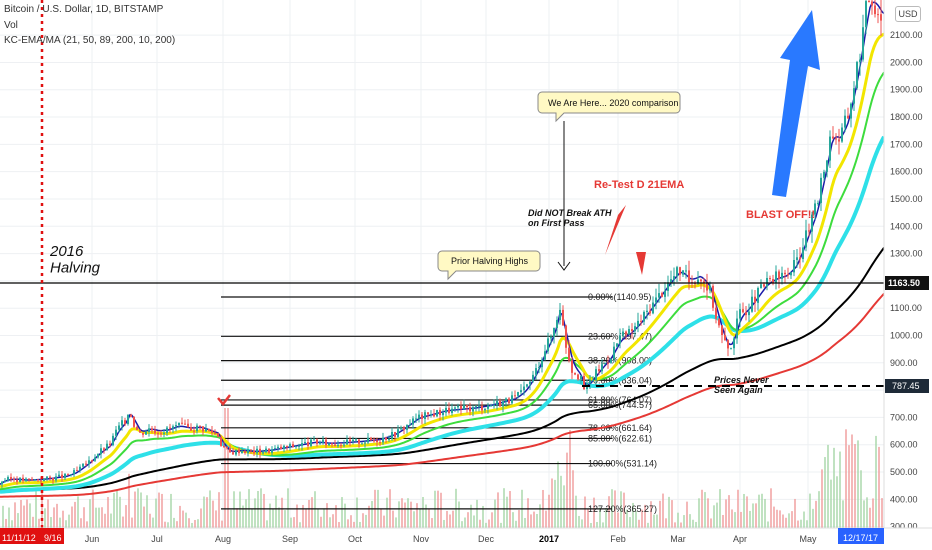  I want to click on check-icon, so click(224, 400).